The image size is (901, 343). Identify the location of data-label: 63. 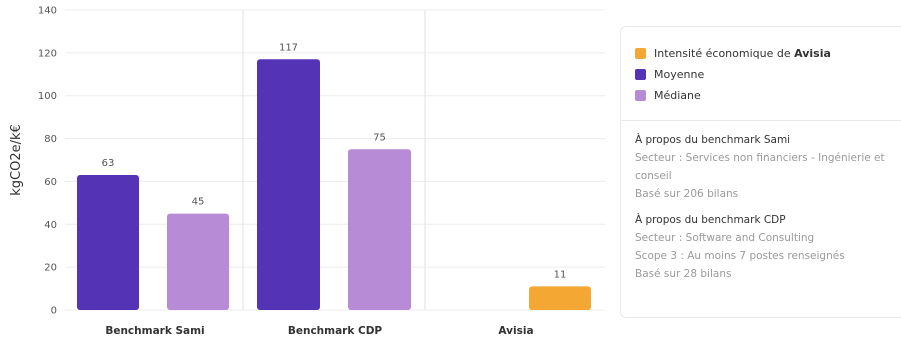
(108, 163).